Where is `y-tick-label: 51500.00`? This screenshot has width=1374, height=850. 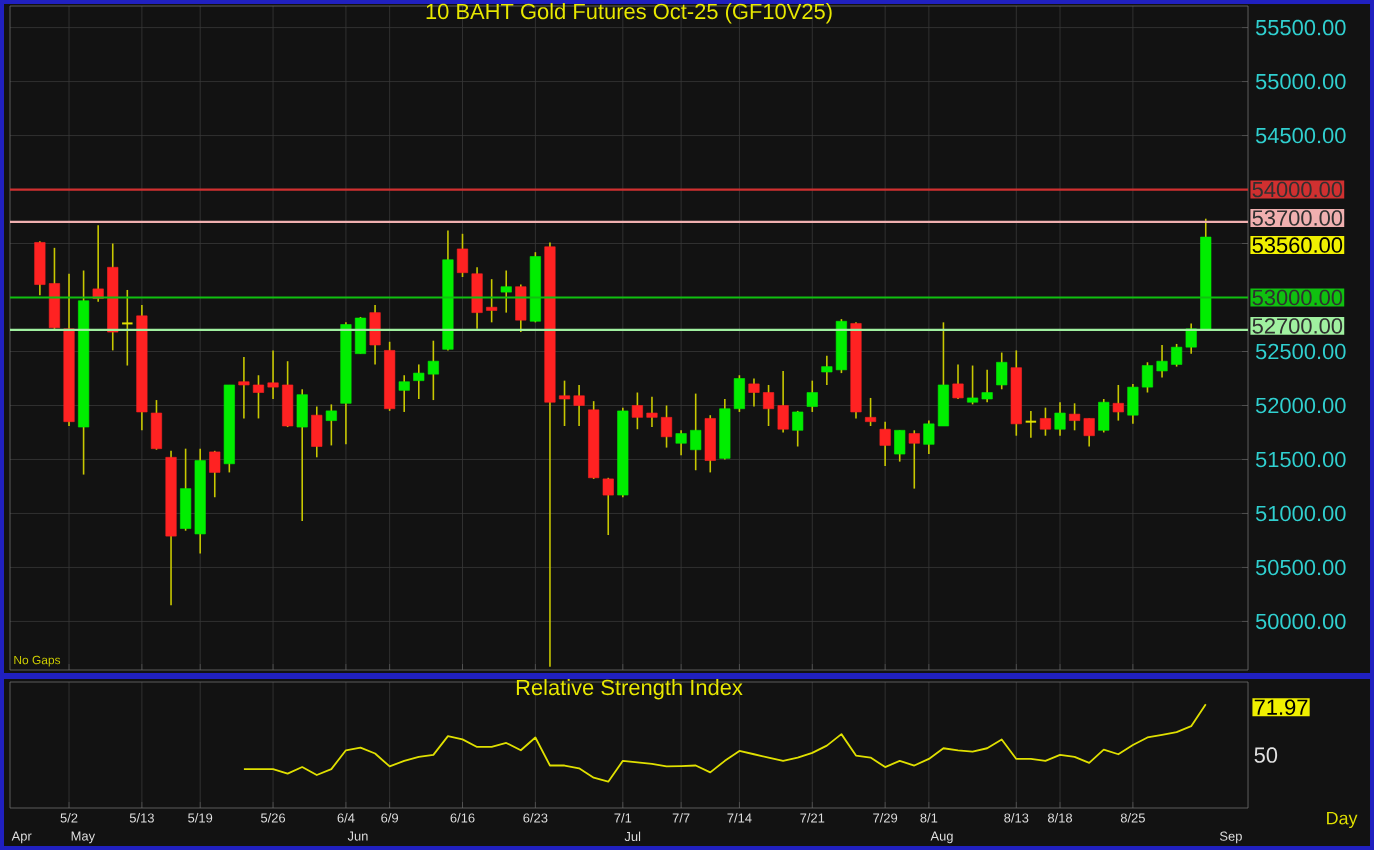
y-tick-label: 51500.00 is located at coordinates (1300, 459).